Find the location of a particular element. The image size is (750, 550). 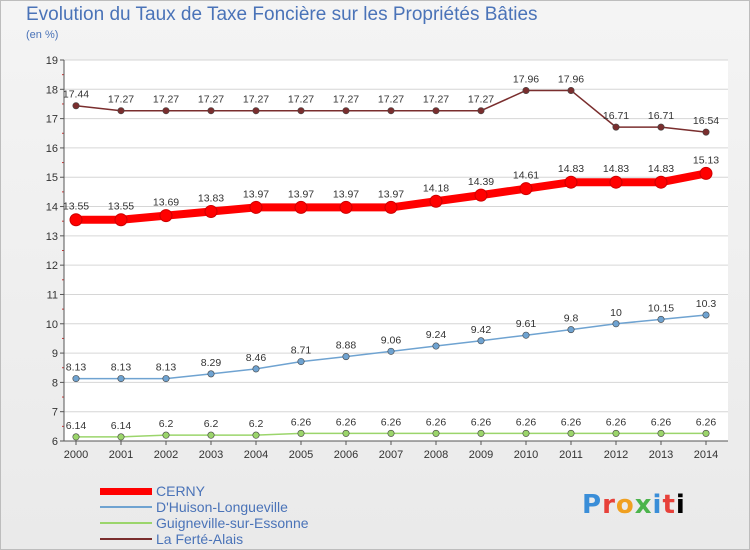

x-tick-label: 2004 is located at coordinates (256, 455).